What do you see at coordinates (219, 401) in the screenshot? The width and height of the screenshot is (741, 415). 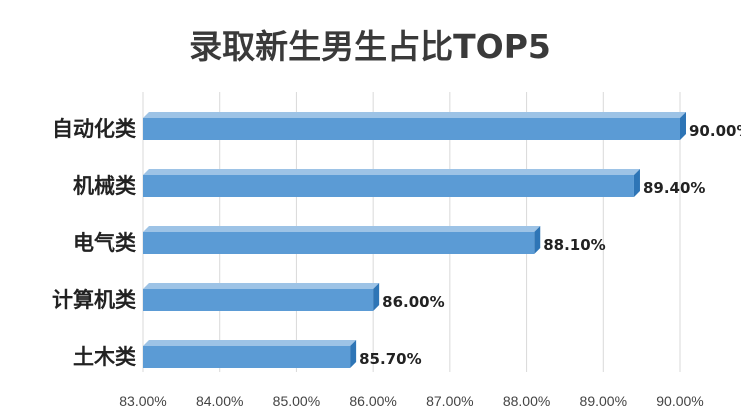 I see `x-tick-label: 84.00%` at bounding box center [219, 401].